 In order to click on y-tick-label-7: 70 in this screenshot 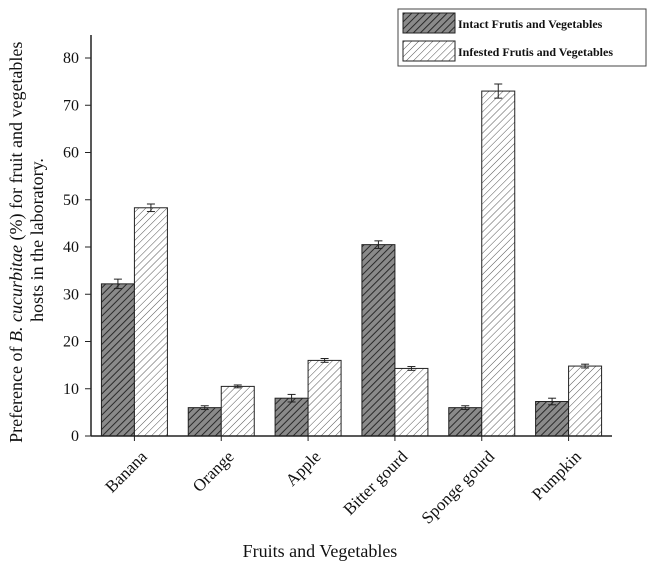, I will do `click(71, 105)`.